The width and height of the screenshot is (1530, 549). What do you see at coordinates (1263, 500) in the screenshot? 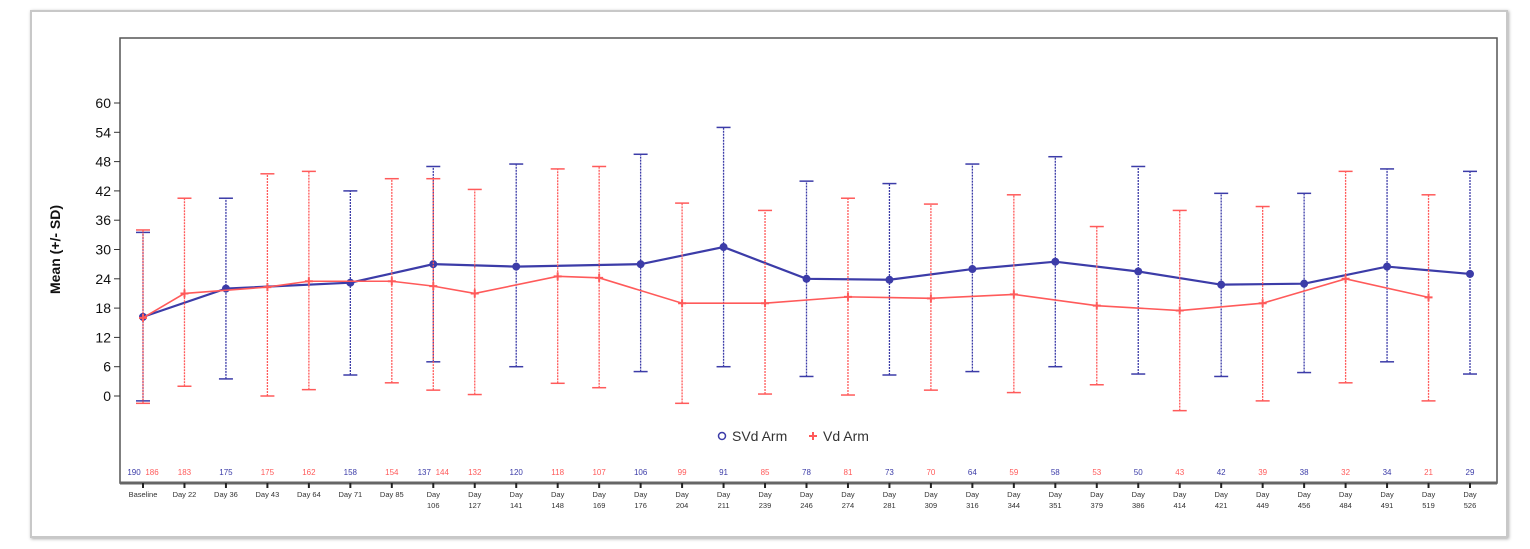
I see `x-tick-label: Day 449` at bounding box center [1263, 500].